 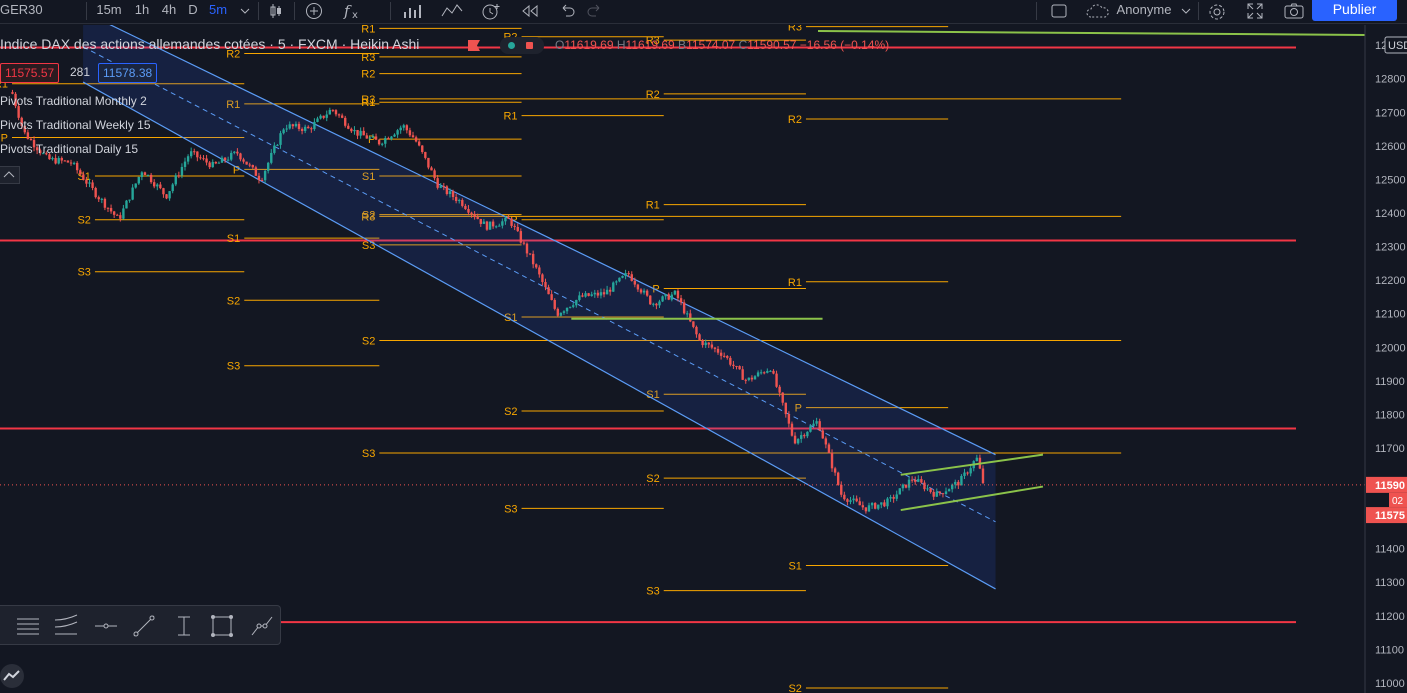 What do you see at coordinates (567, 11) in the screenshot?
I see `undo-icon` at bounding box center [567, 11].